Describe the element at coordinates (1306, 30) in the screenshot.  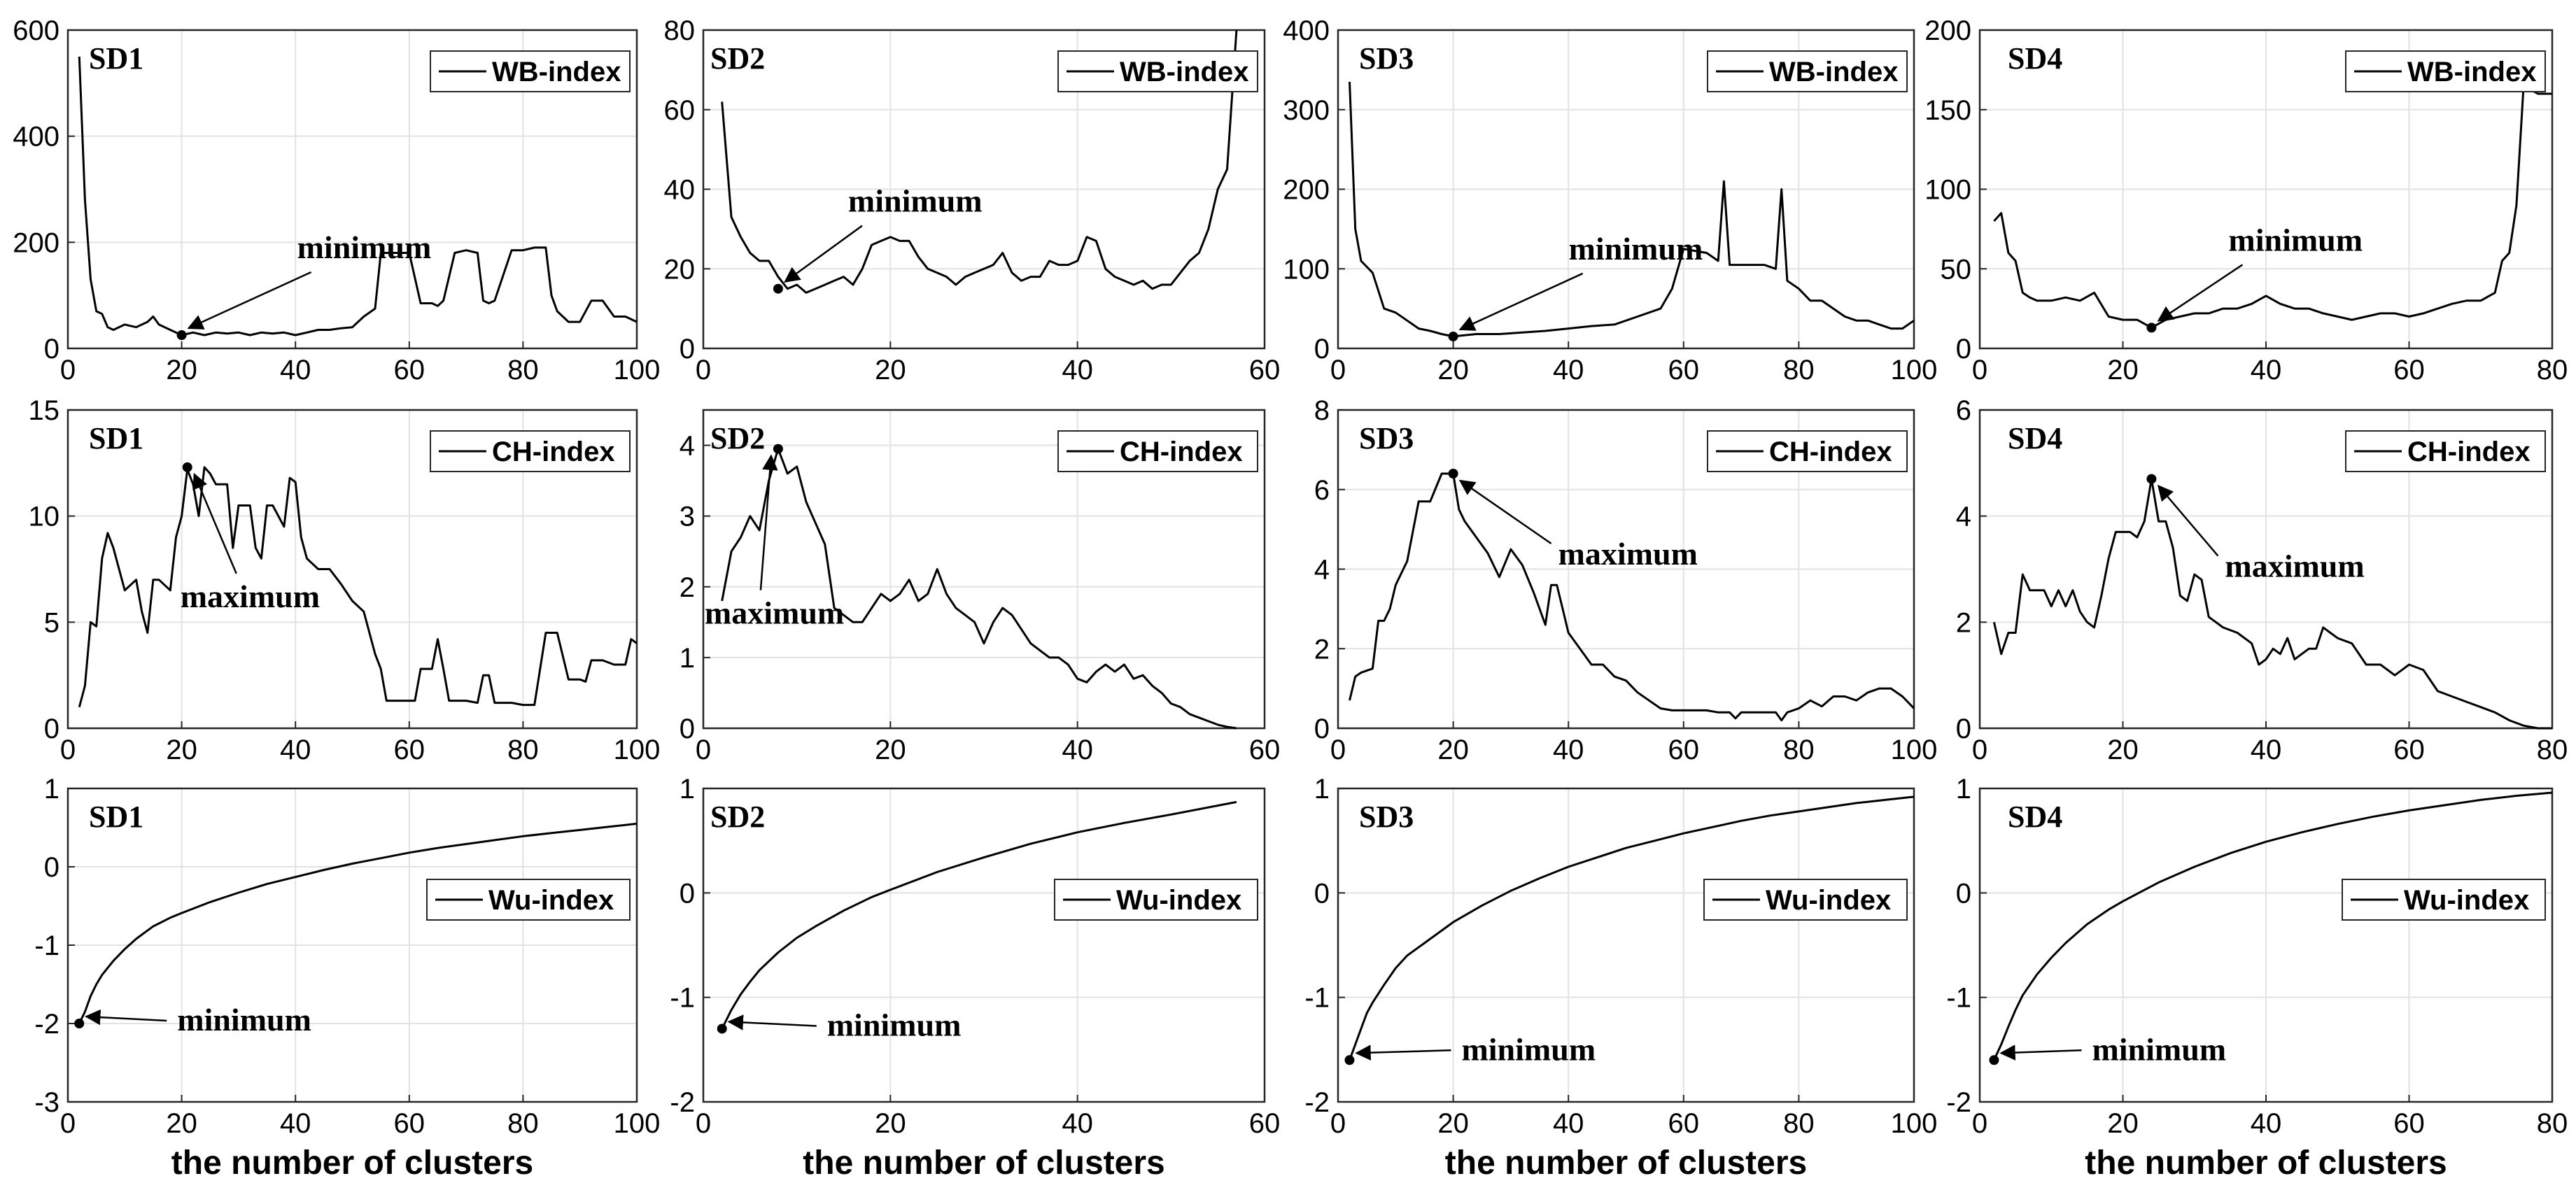
I see `y-tick-label: 400` at that location.